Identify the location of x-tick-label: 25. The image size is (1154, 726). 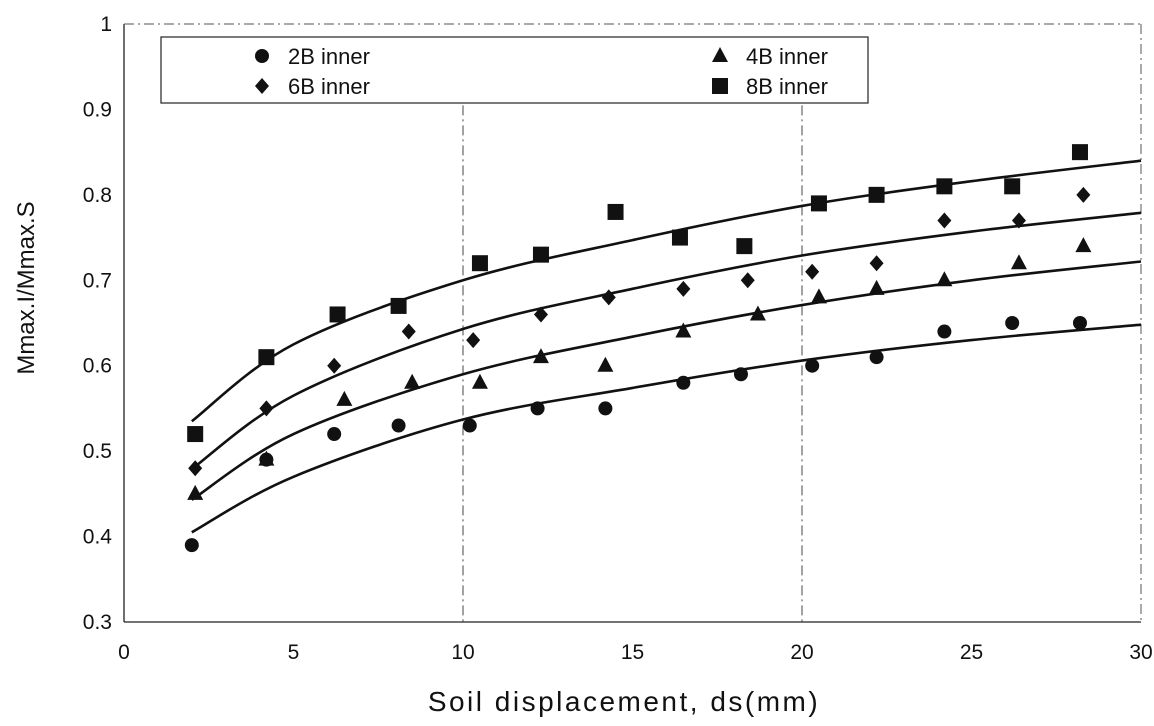
(971, 652).